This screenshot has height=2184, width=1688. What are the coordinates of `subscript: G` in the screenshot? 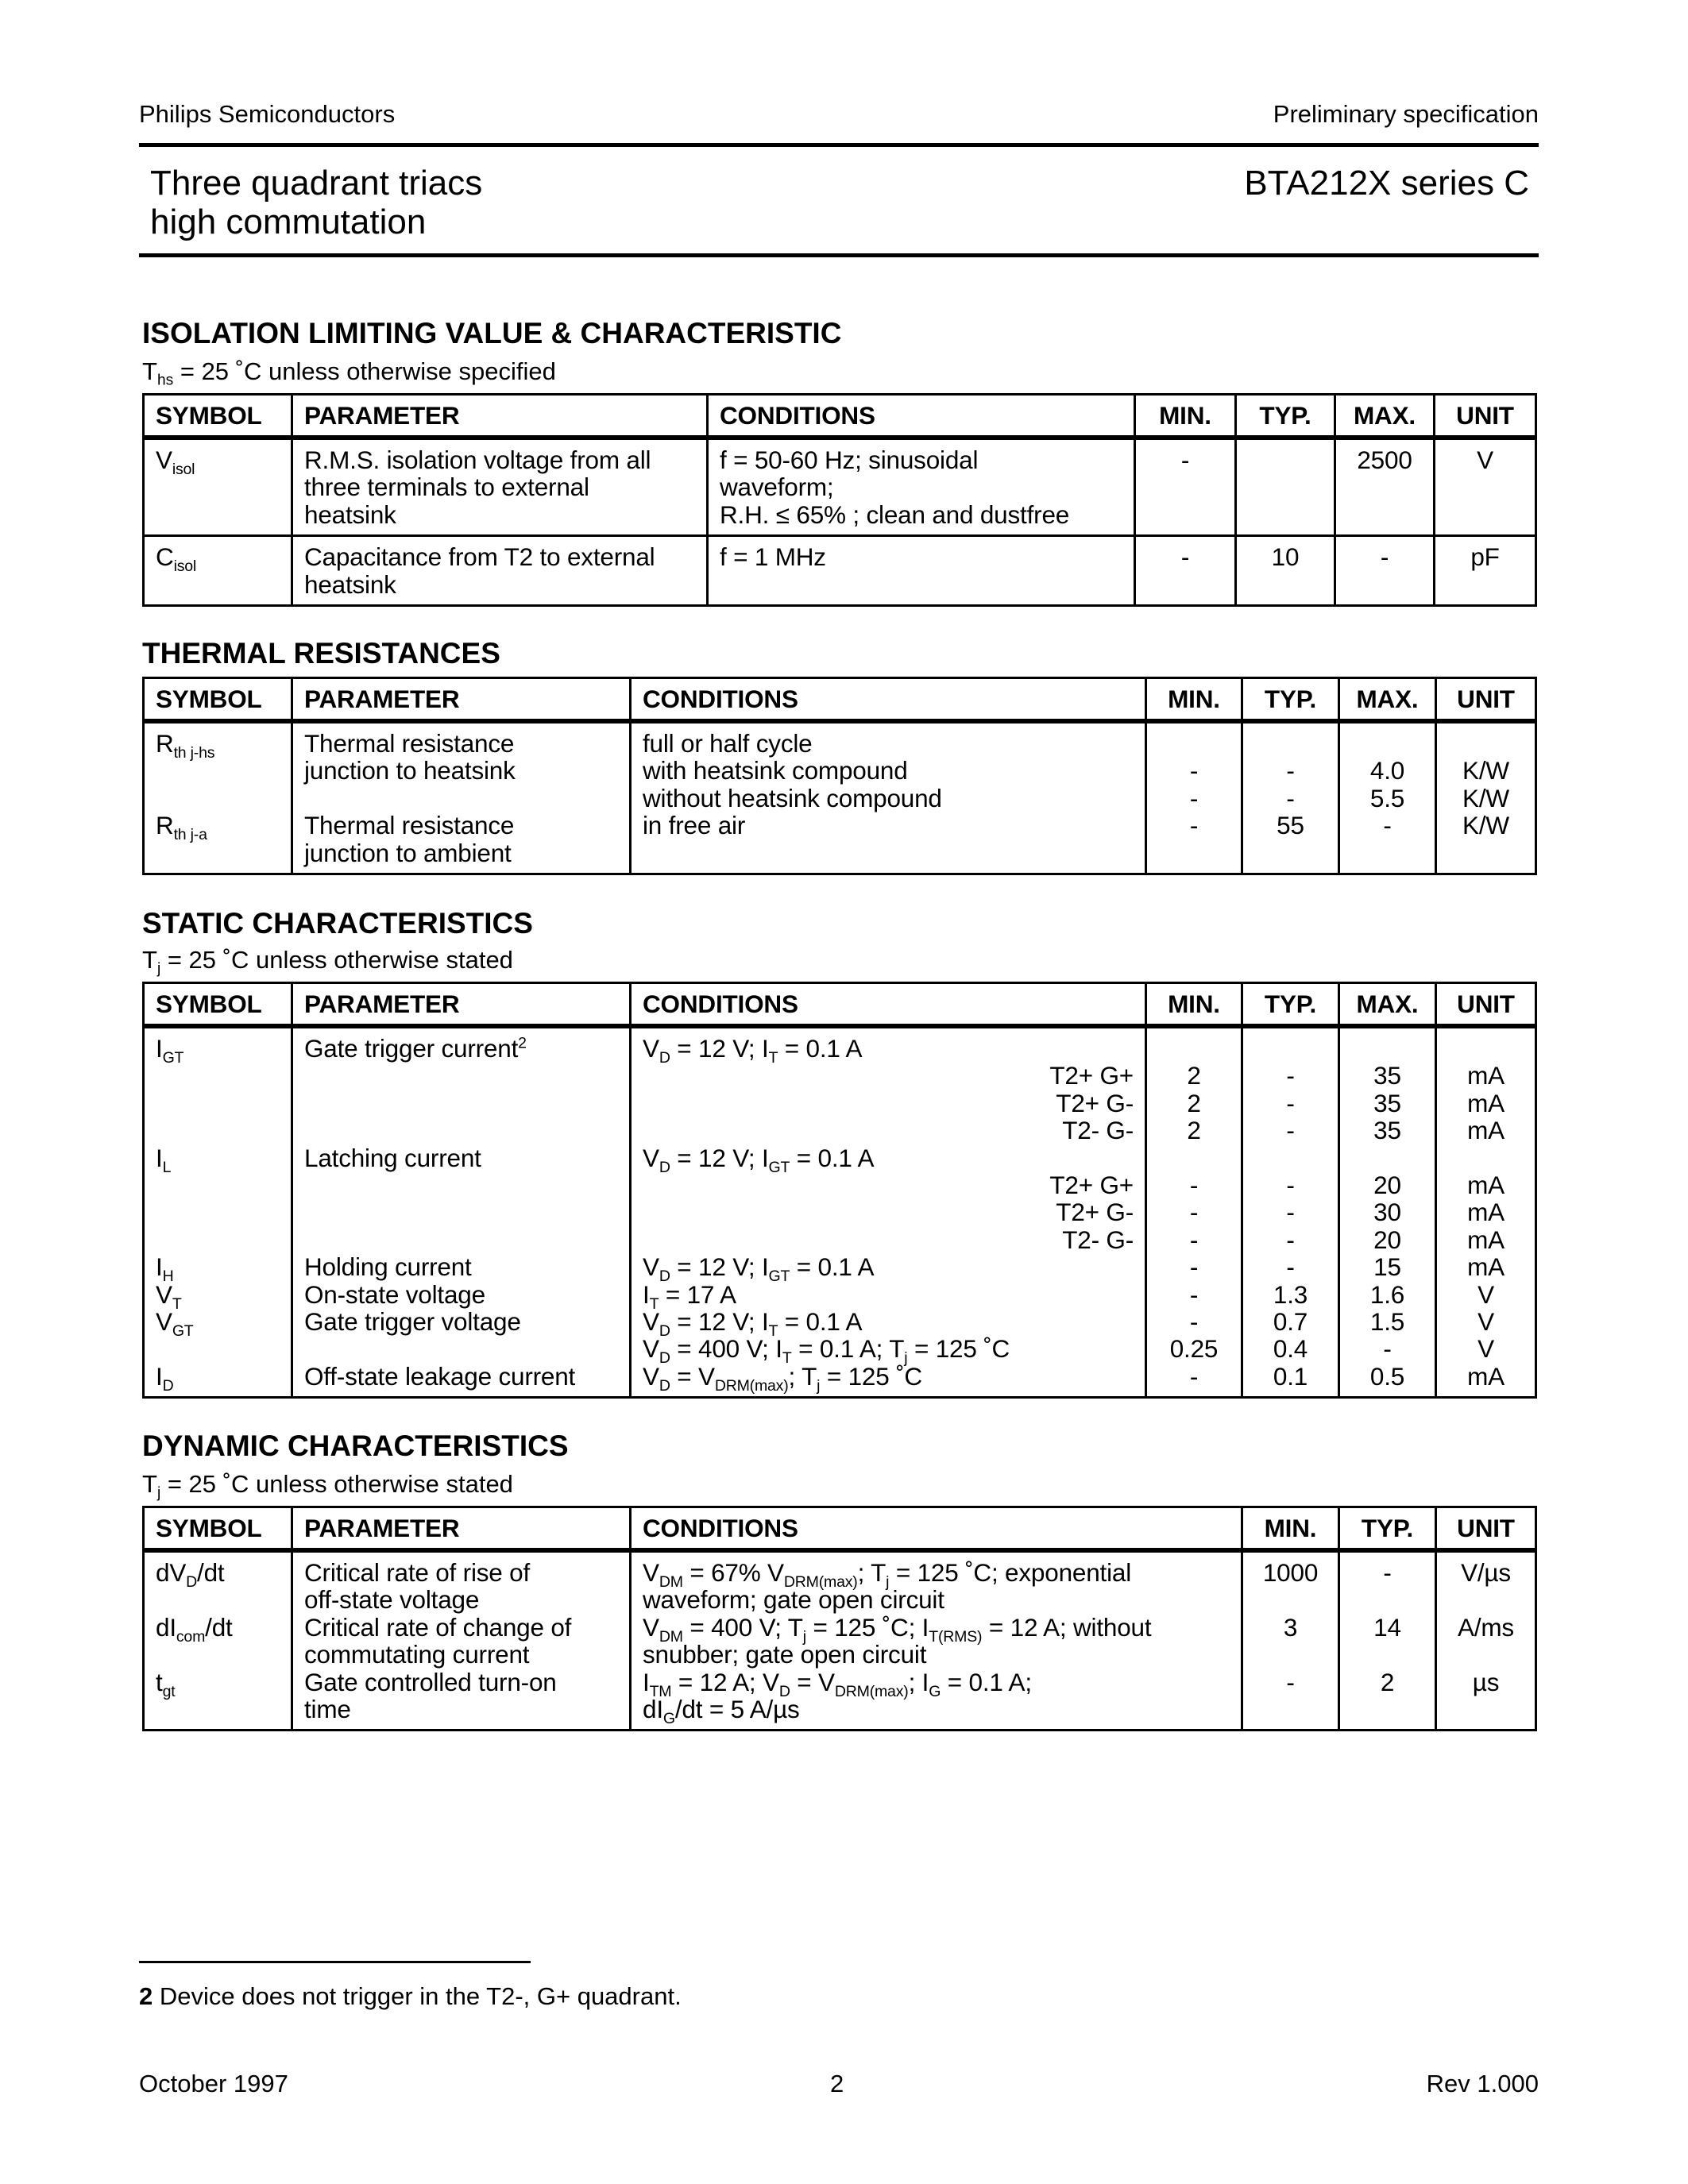 It's located at (935, 1691).